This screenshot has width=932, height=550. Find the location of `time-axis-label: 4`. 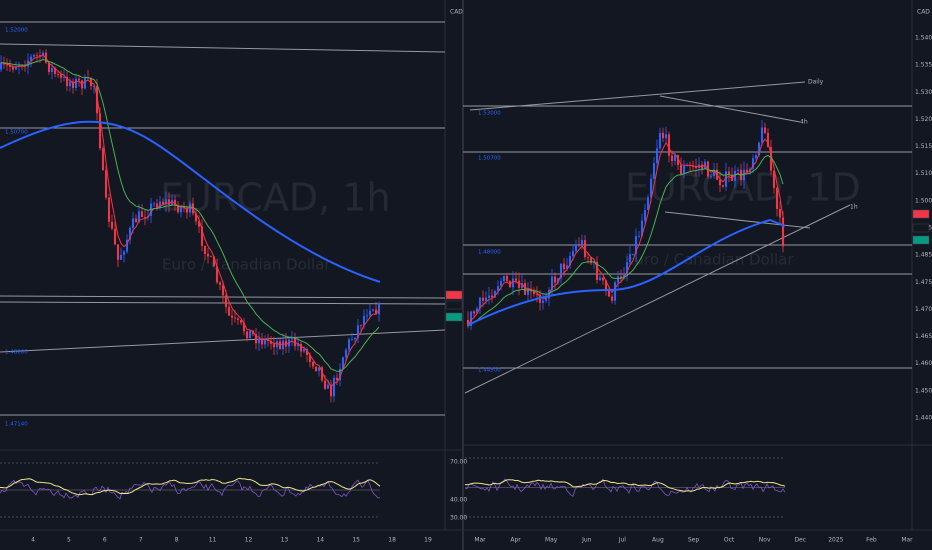

time-axis-label: 4 is located at coordinates (33, 540).